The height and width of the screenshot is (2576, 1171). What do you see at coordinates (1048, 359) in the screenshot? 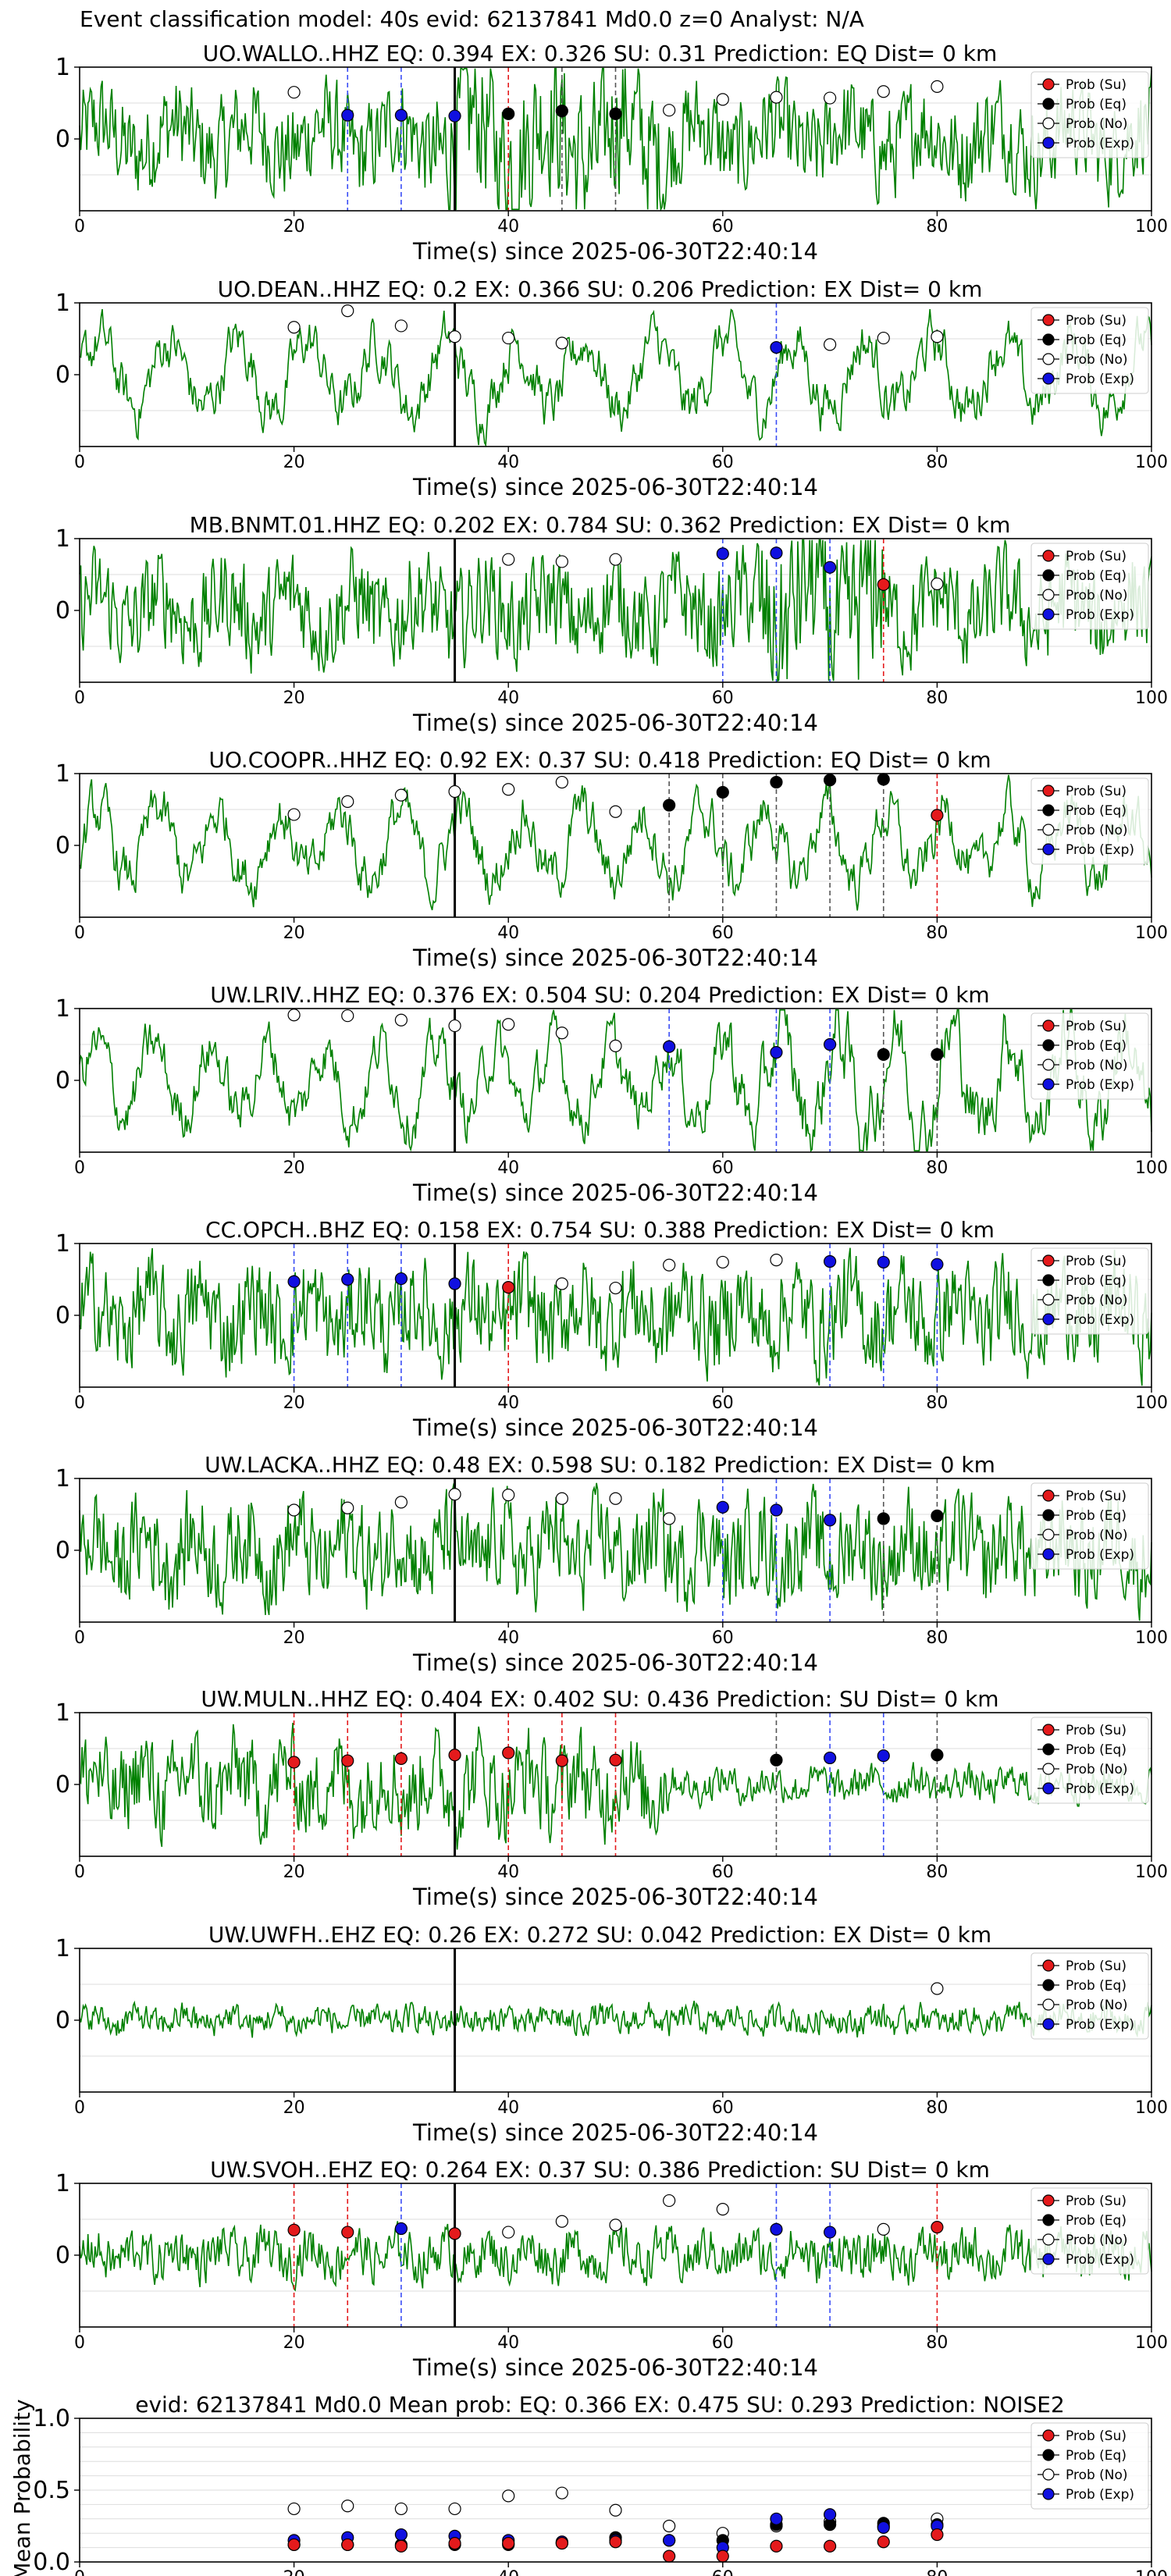
I see `legend-marker-no` at bounding box center [1048, 359].